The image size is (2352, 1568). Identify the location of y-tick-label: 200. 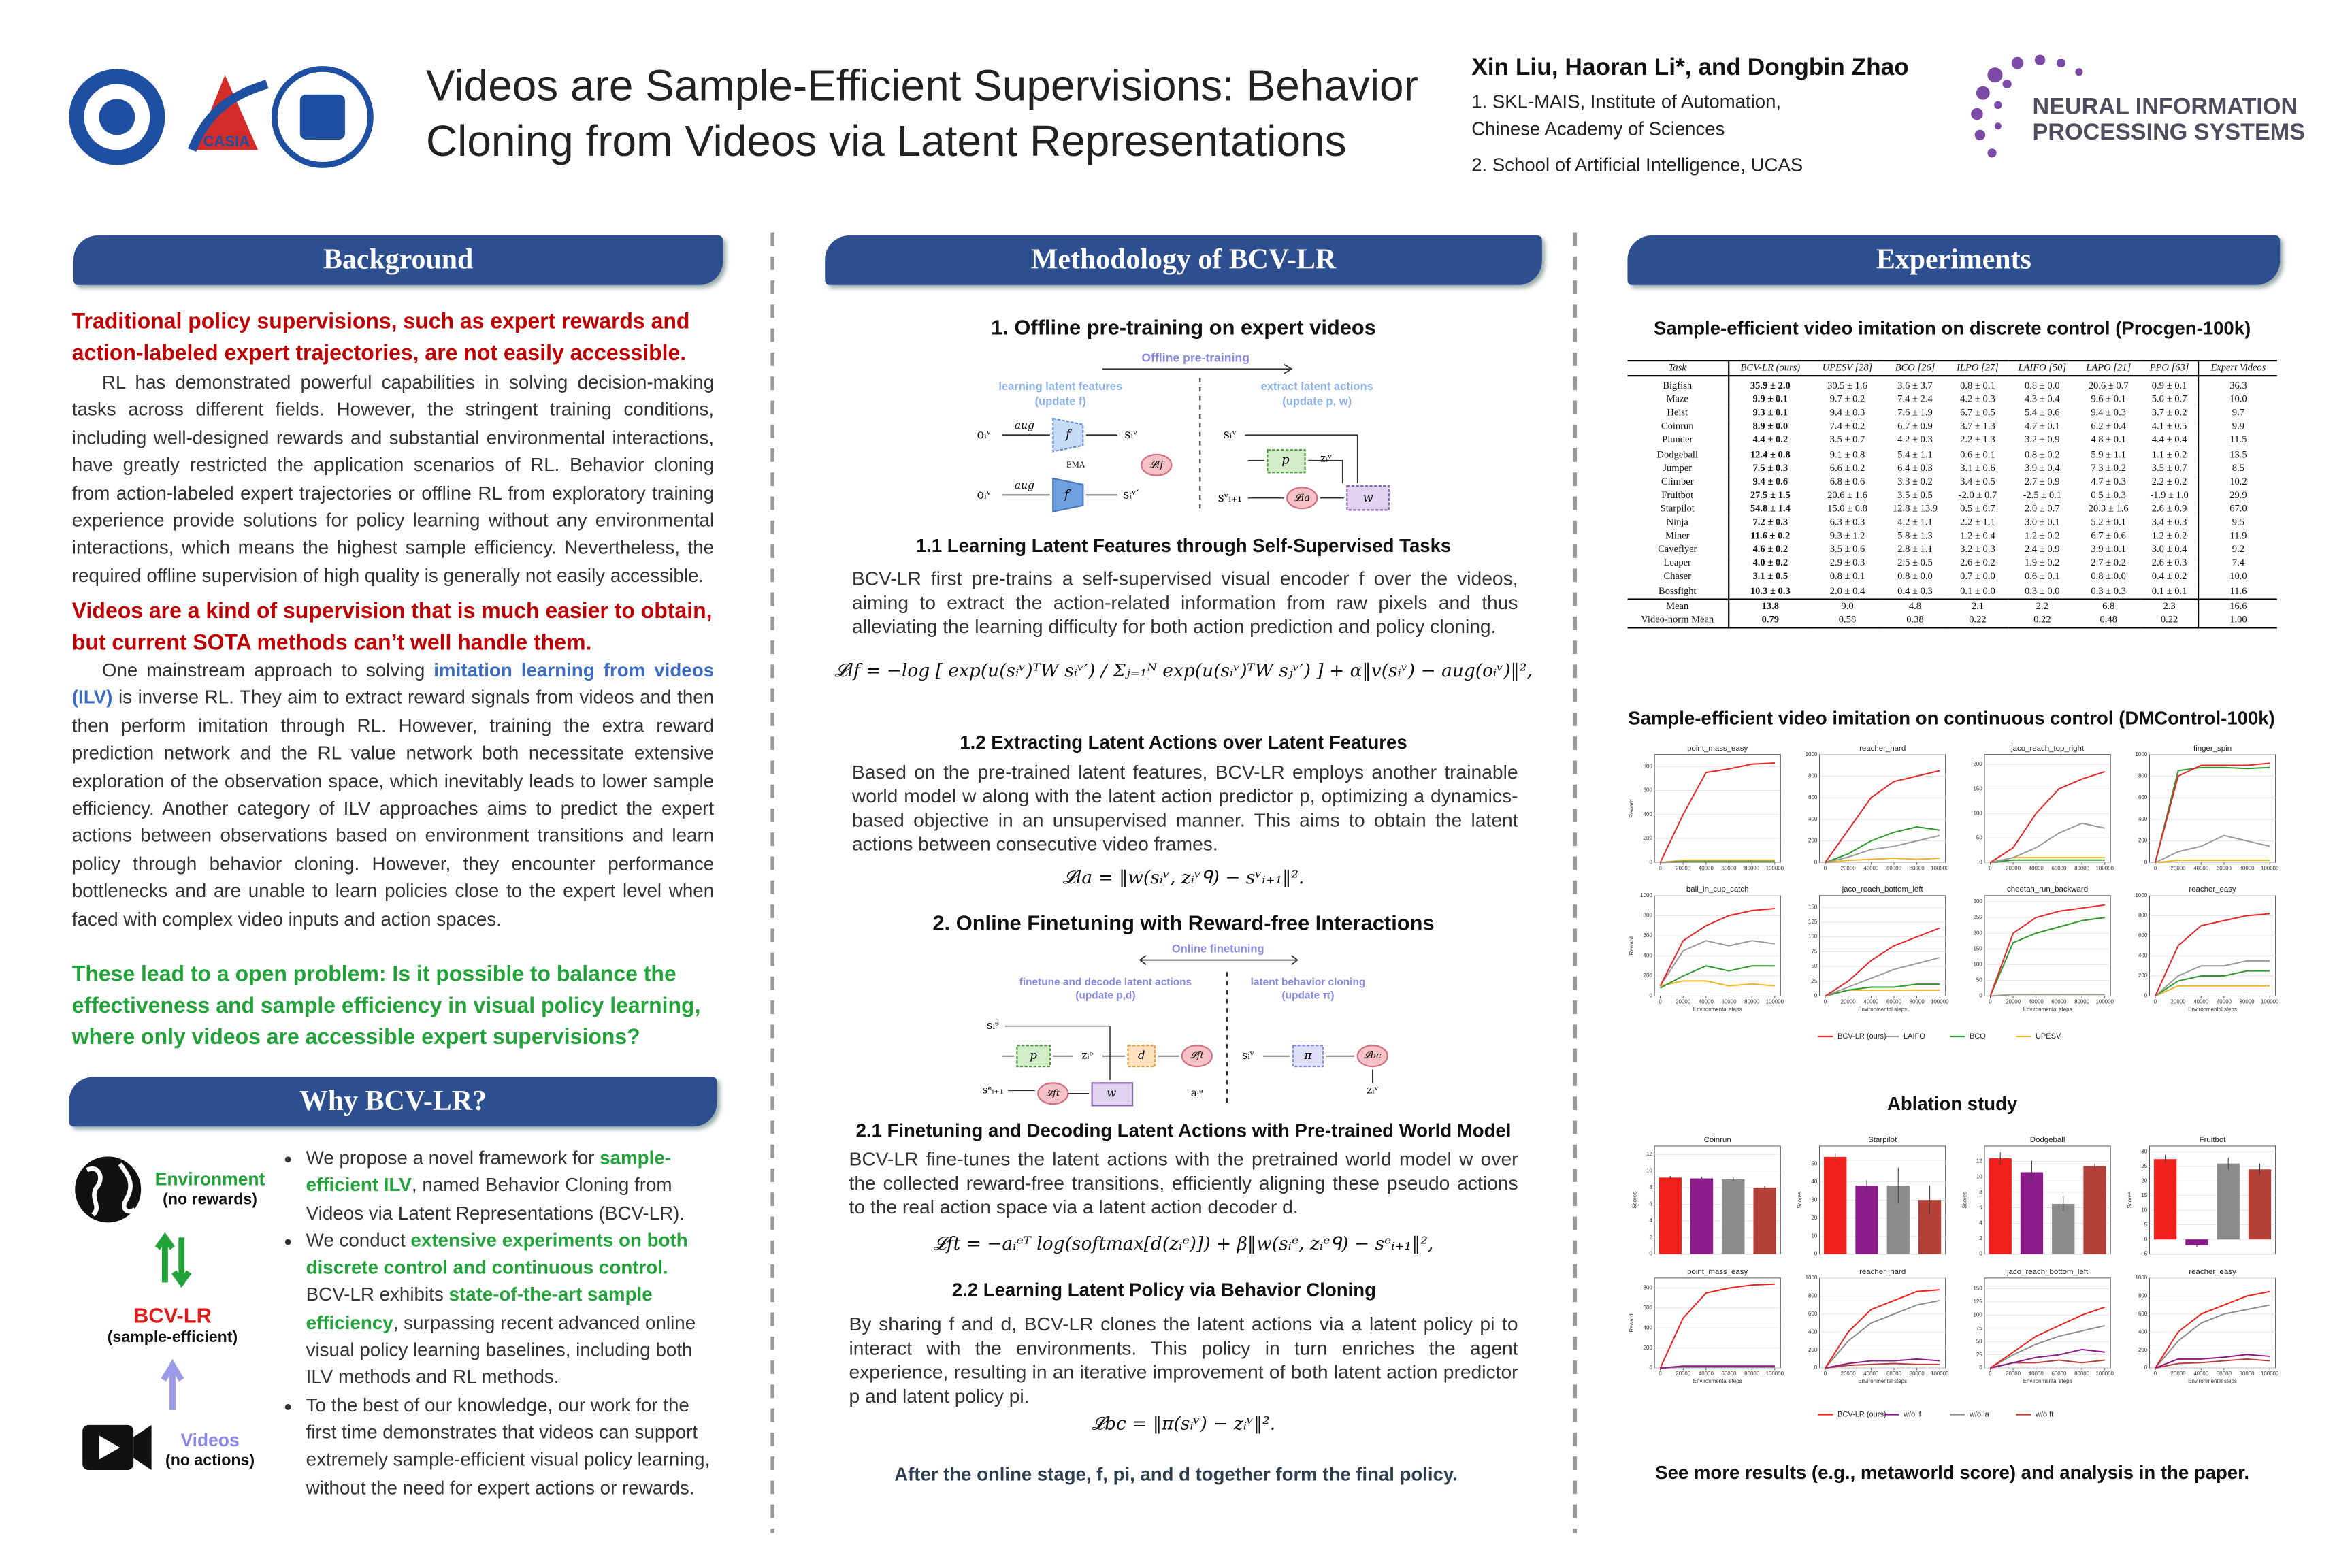
(2143, 976).